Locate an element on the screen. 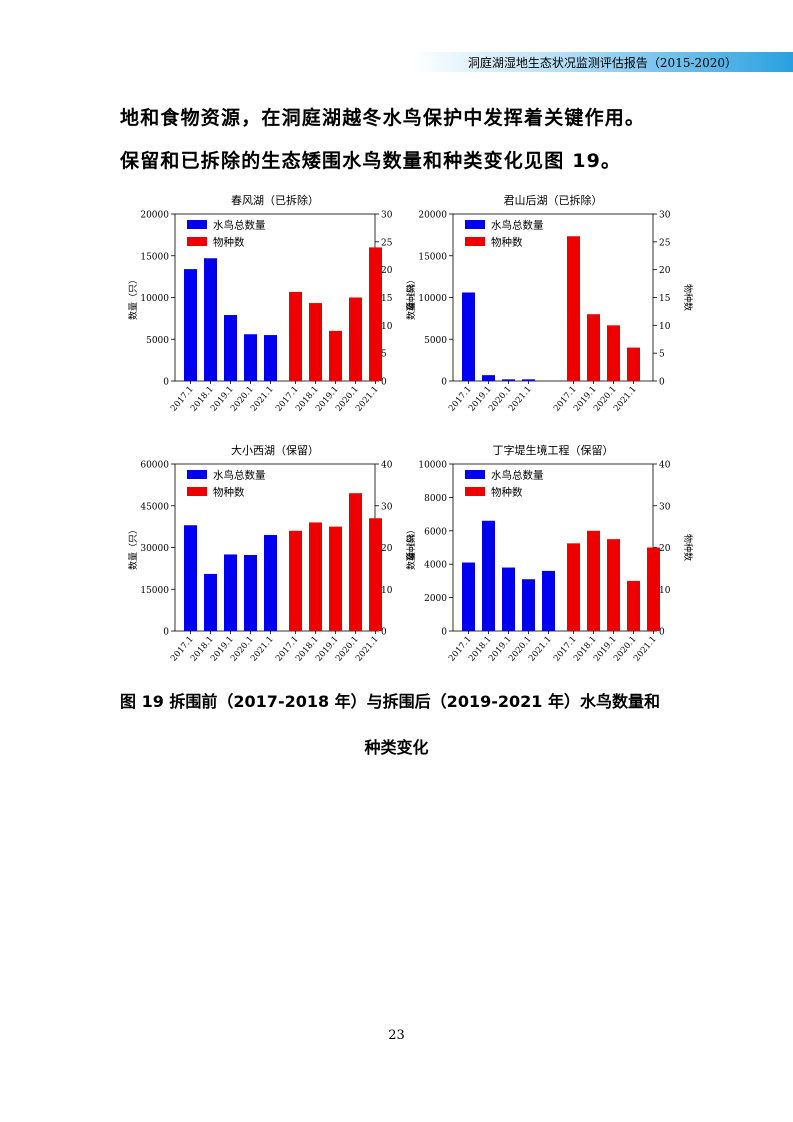 This screenshot has height=1122, width=793. chart-title: 大小西湖（保留） is located at coordinates (275, 450).